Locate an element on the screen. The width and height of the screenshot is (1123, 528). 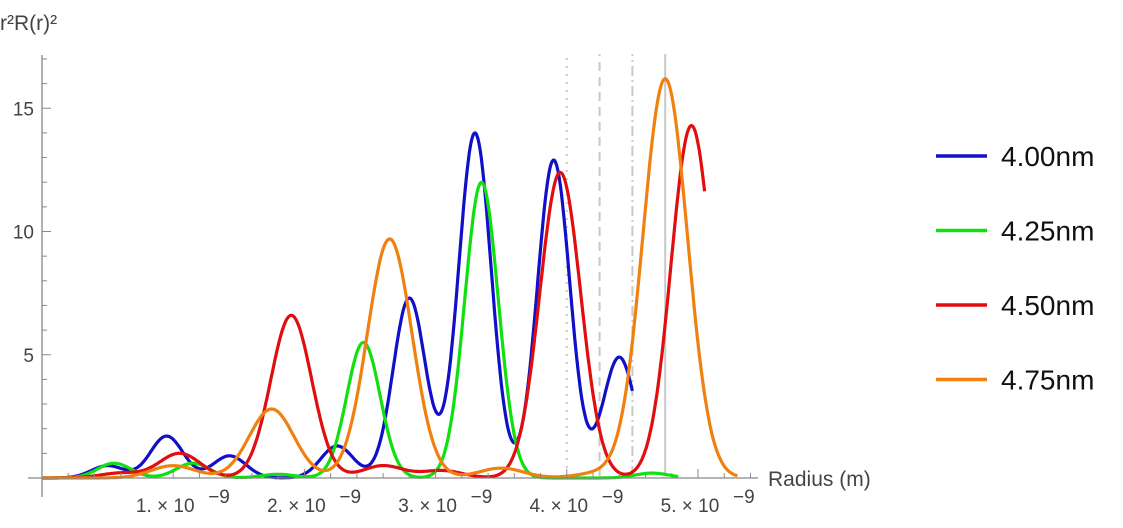
legend-label-2: 4.25nm is located at coordinates (1047, 231).